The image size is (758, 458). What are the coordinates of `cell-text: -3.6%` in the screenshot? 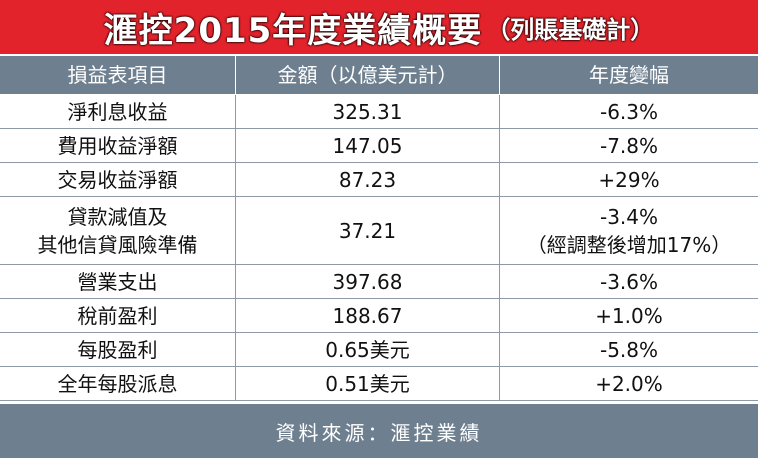 It's located at (629, 281).